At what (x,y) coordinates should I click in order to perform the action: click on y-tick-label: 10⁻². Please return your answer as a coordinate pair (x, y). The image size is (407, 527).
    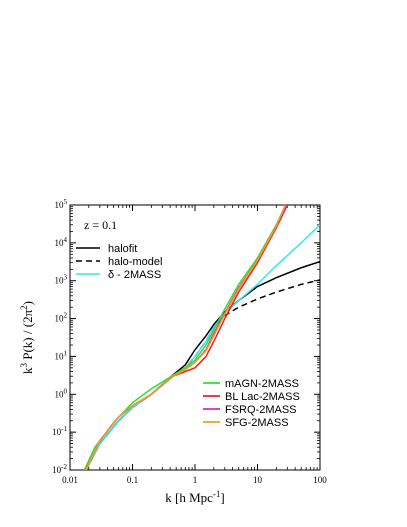
    Looking at the image, I should click on (59, 469).